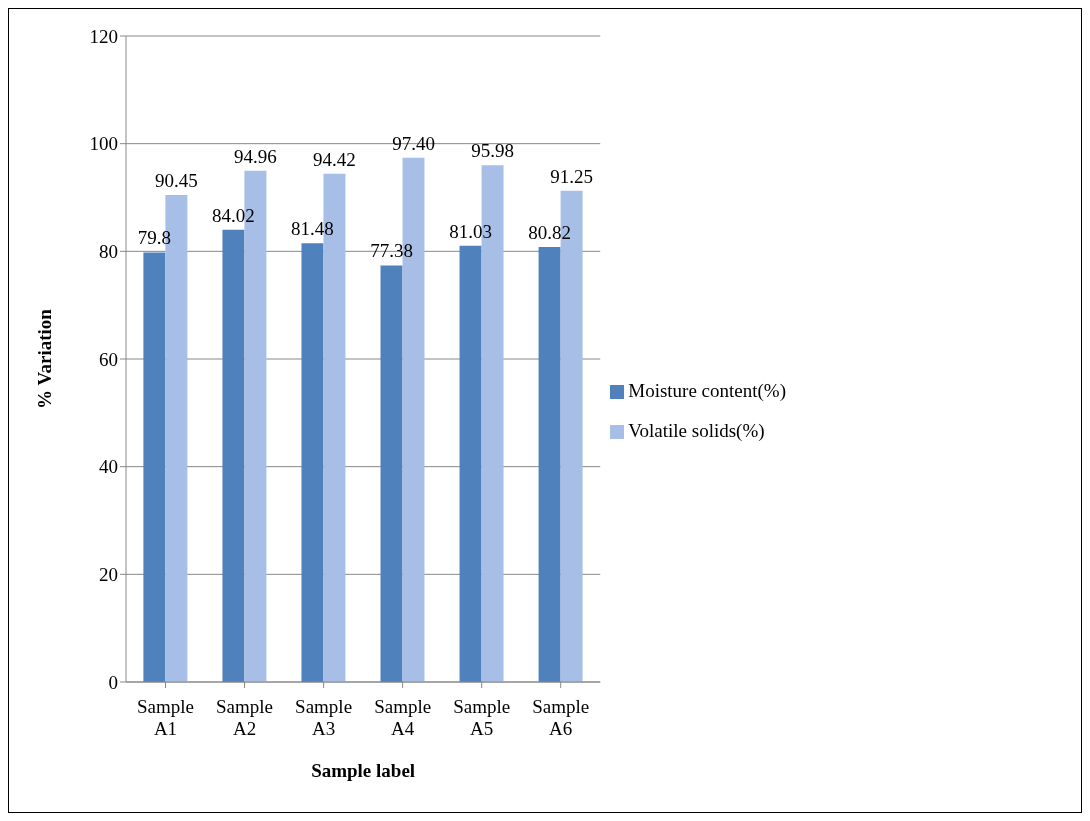  What do you see at coordinates (403, 717) in the screenshot?
I see `x-tick-label: Sample A4` at bounding box center [403, 717].